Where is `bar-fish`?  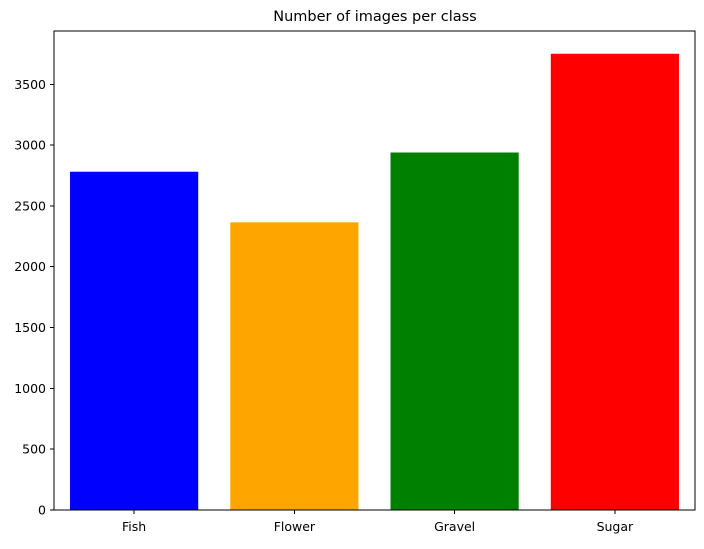
bar-fish is located at coordinates (134, 341).